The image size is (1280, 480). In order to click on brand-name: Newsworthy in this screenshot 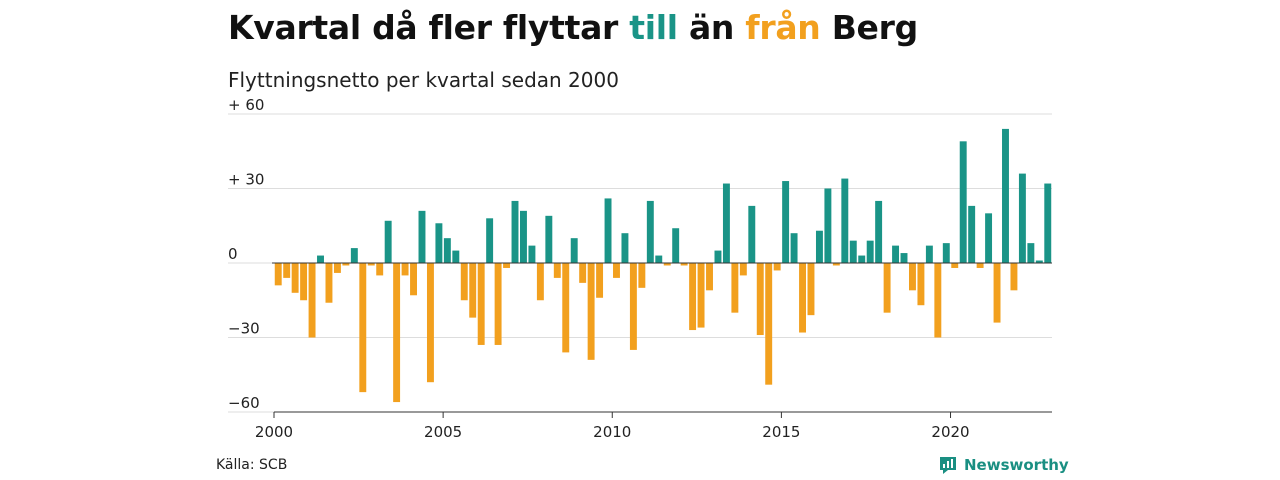, I will do `click(1016, 465)`.